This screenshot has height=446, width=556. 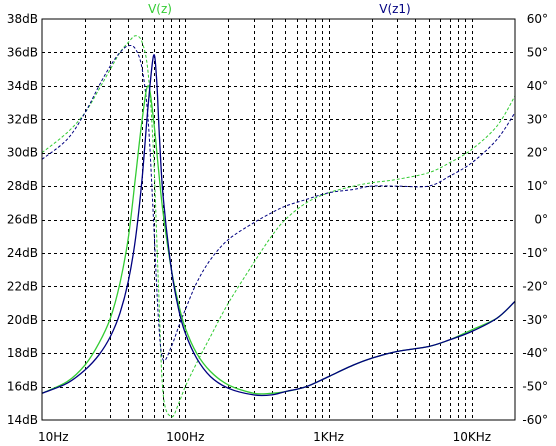 I want to click on y-left-tick-label: 34dB, so click(x=22, y=86).